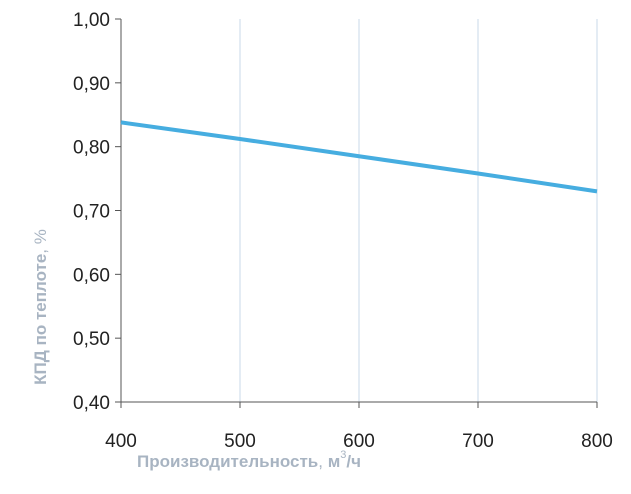  I want to click on y-axis-title-bold: КПД по теплоте, so click(40, 319).